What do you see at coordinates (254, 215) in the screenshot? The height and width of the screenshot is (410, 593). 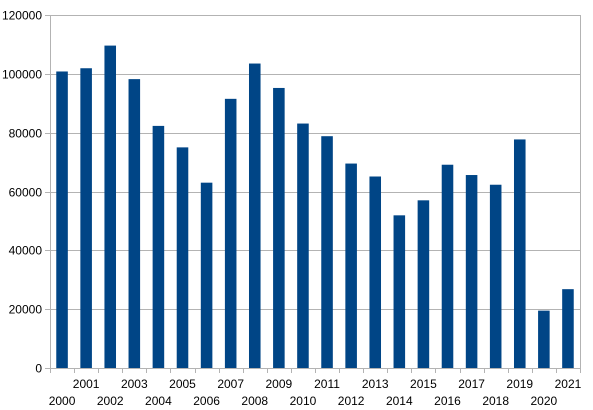 I see `bar-2008` at bounding box center [254, 215].